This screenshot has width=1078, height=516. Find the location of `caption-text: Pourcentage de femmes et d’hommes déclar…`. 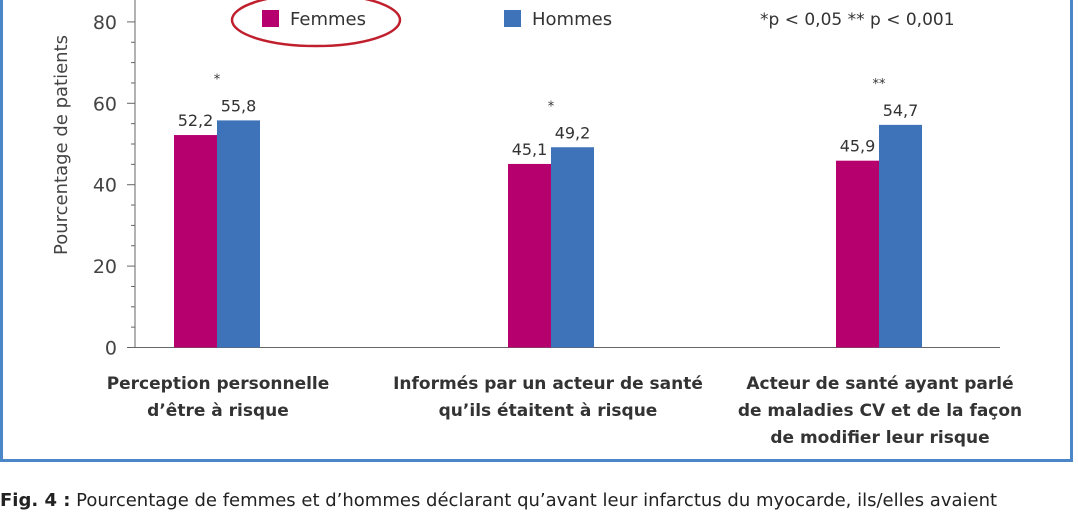

caption-text: Pourcentage de femmes et d’hommes déclar… is located at coordinates (534, 500).